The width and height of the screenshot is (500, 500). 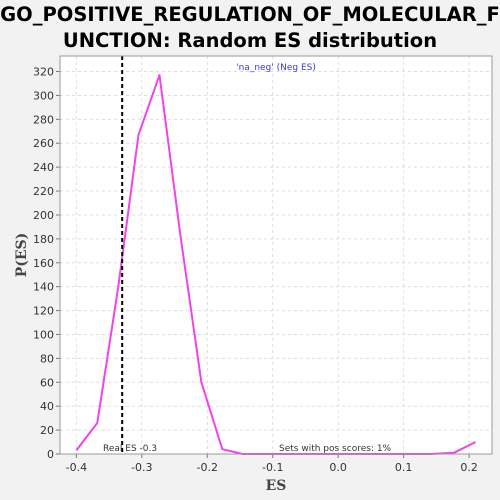 What do you see at coordinates (43, 287) in the screenshot?
I see `y-tick-label: 140` at bounding box center [43, 287].